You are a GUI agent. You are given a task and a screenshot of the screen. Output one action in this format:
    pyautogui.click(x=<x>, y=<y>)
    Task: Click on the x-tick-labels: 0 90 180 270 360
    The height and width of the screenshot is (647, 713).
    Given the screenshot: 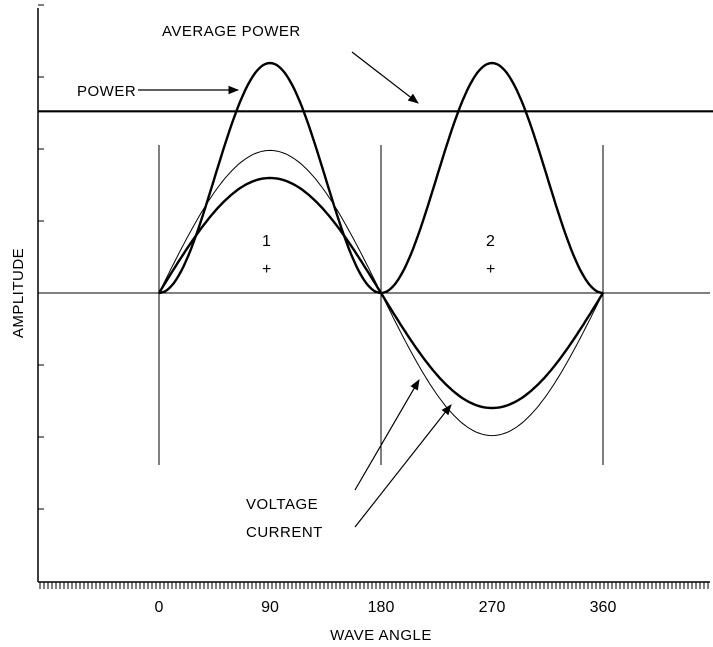 What is the action you would take?
    pyautogui.click(x=386, y=607)
    